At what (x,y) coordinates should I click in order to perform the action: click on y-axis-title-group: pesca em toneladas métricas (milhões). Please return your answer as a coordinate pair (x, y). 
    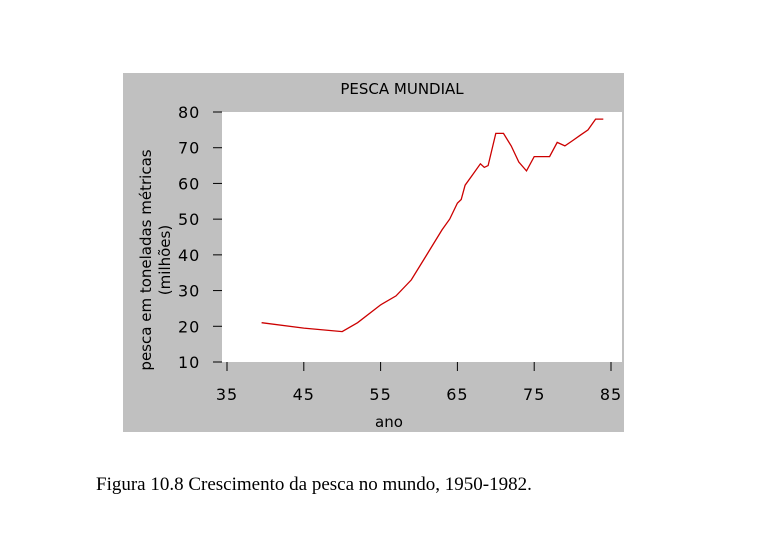
    Looking at the image, I should click on (155, 259).